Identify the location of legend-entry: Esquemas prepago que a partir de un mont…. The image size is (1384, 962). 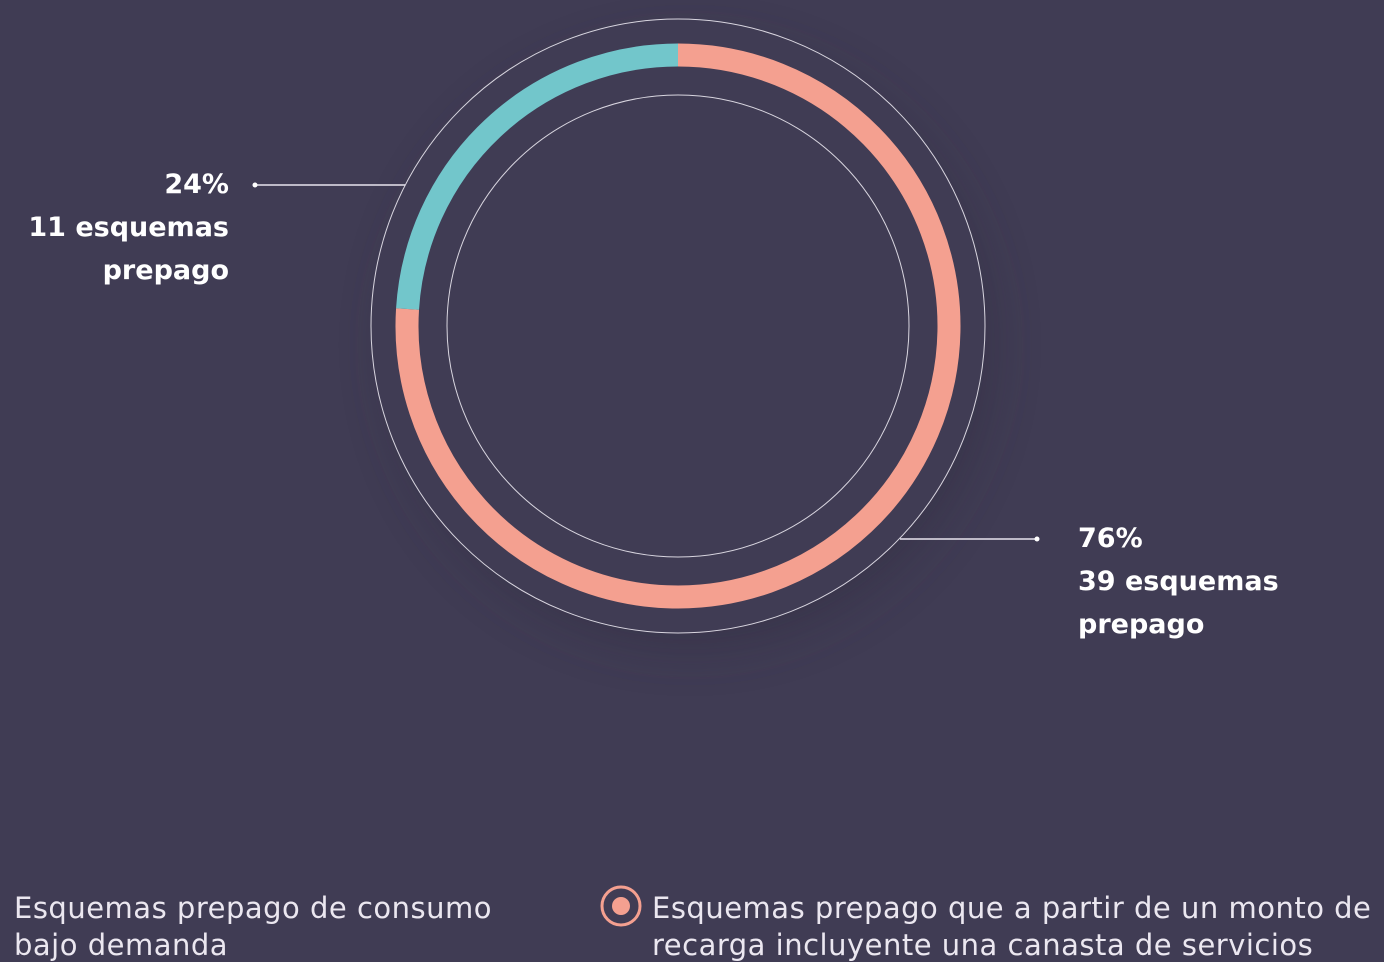
(1012, 926).